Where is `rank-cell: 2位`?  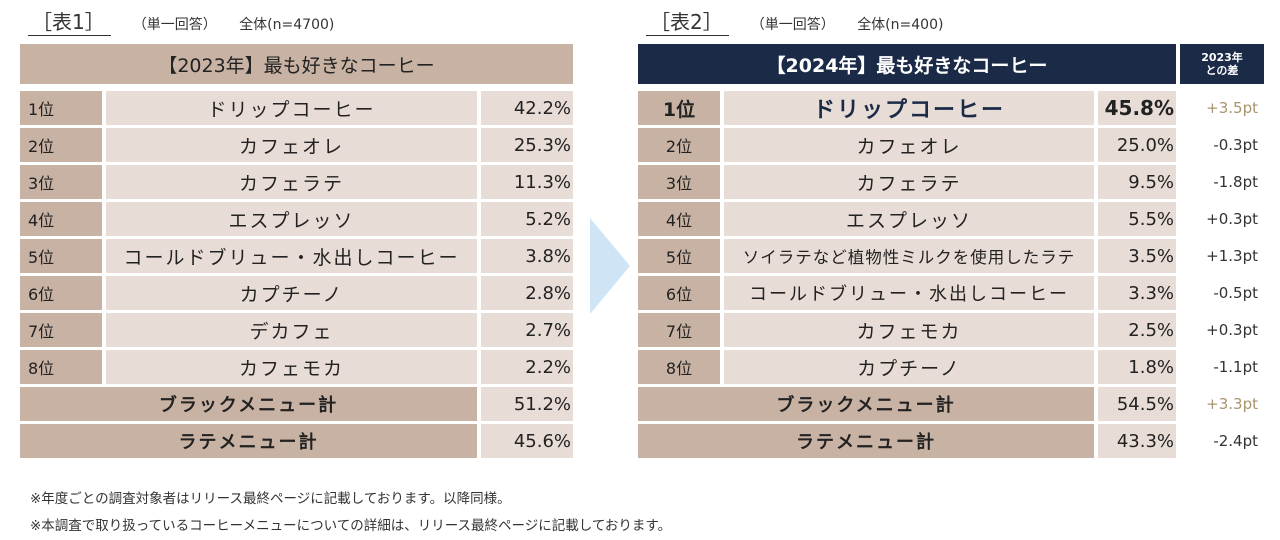
rank-cell: 2位 is located at coordinates (61, 145).